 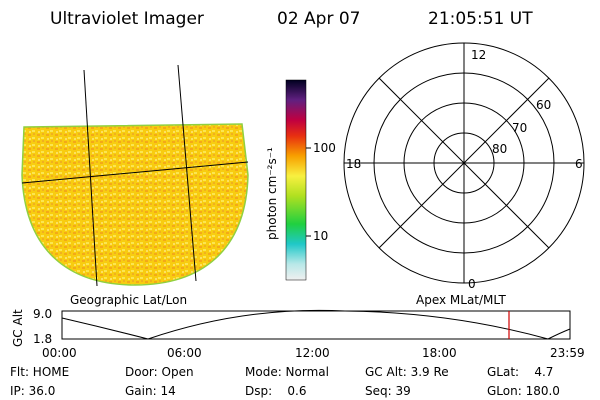 What do you see at coordinates (296, 180) in the screenshot?
I see `colorbar` at bounding box center [296, 180].